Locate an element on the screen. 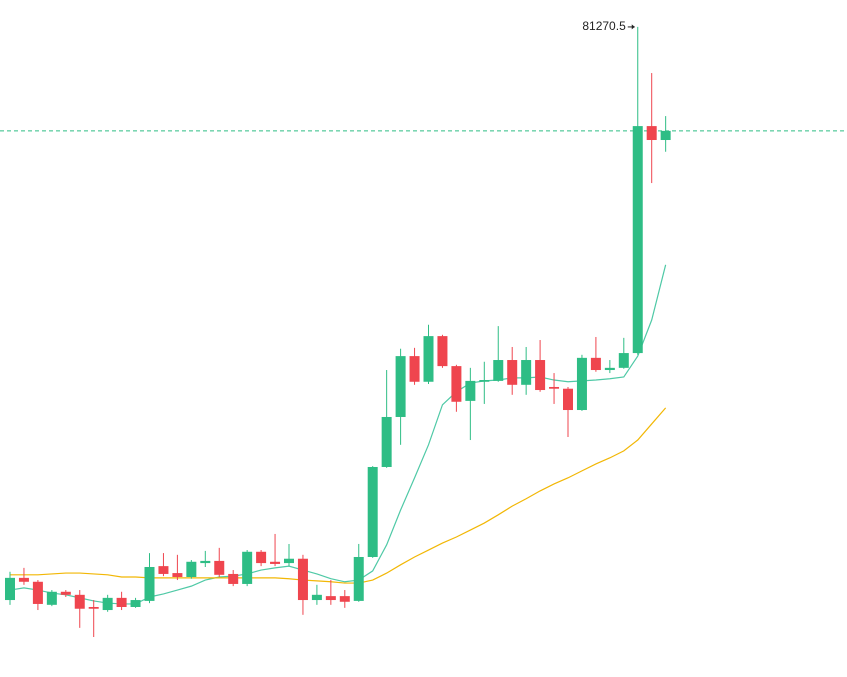 The height and width of the screenshot is (677, 847). high-label: 81270.5 is located at coordinates (604, 26).